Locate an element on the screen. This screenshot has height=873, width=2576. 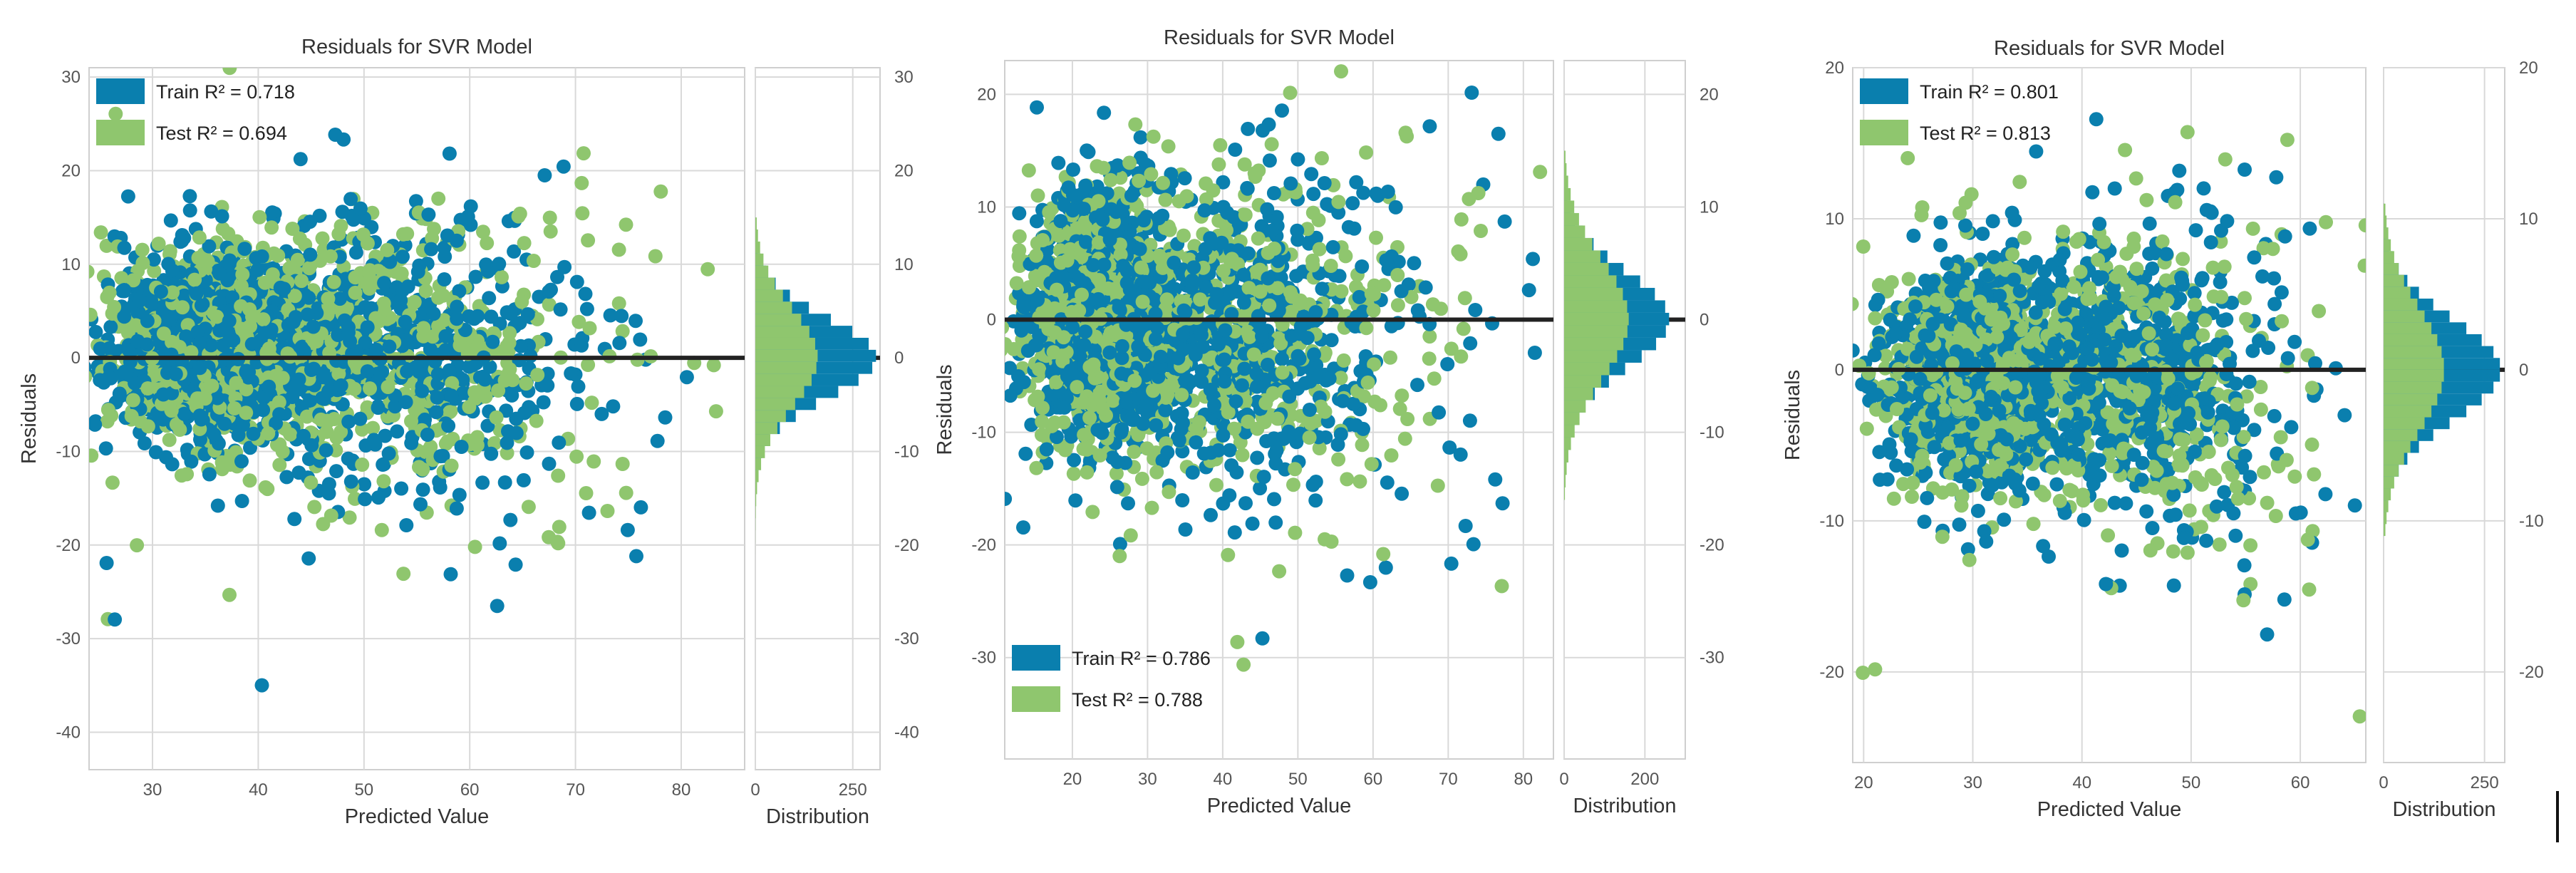
legend-label-train: Train R² = 0.718 is located at coordinates (226, 92).